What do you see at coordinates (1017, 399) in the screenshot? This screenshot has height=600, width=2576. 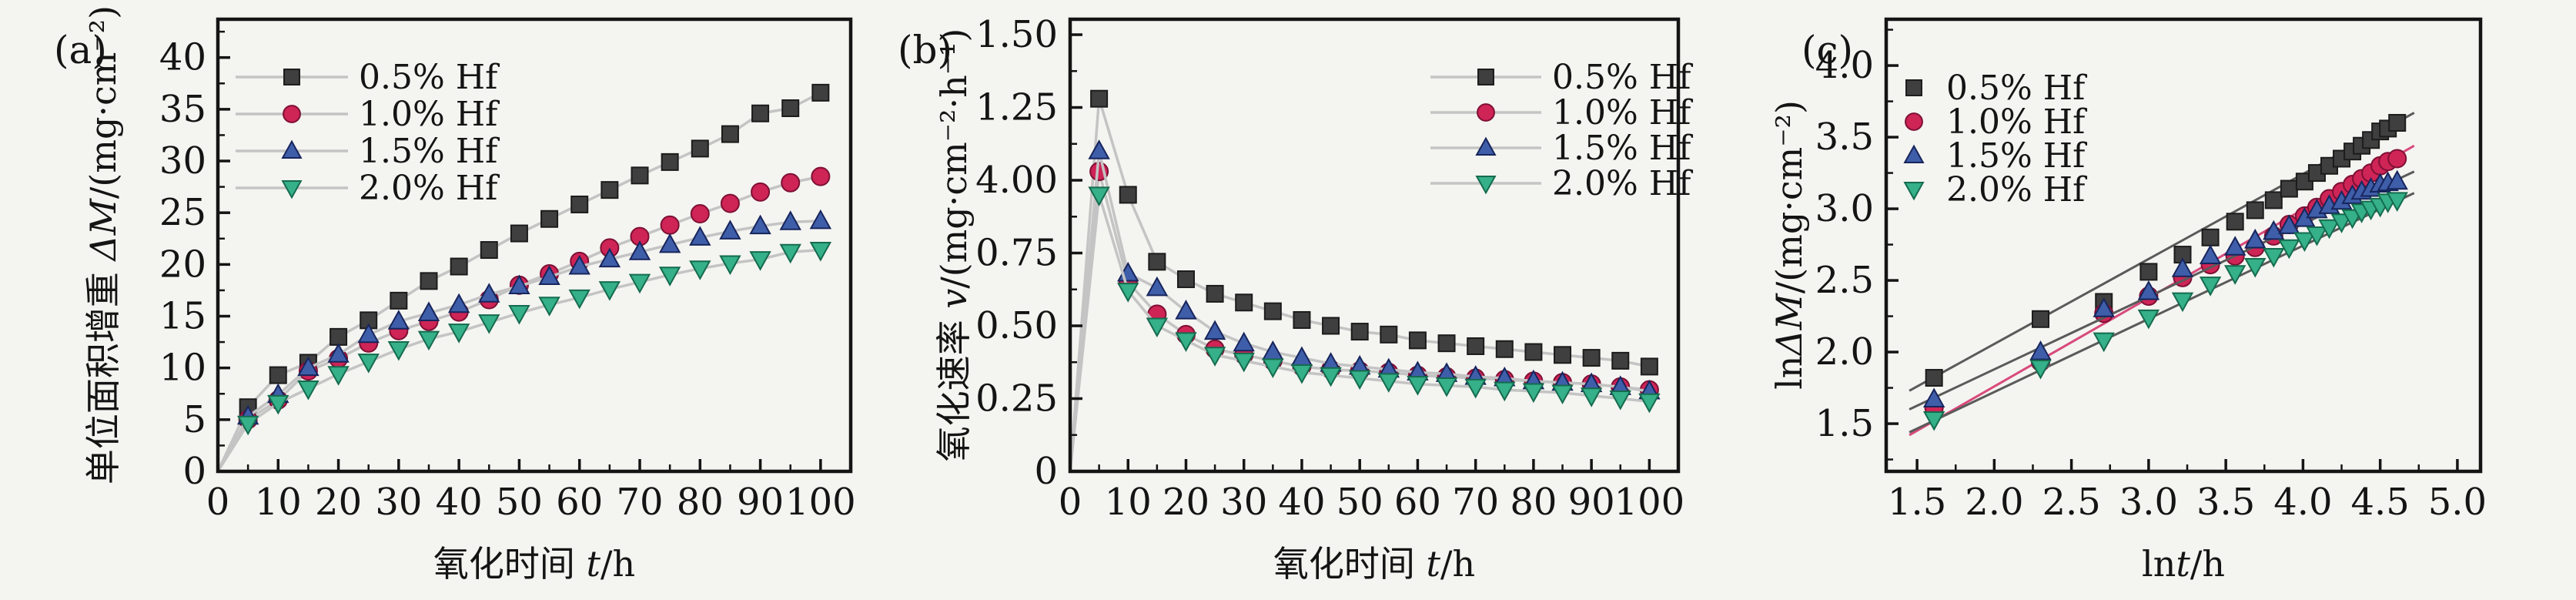 I see `y-tick-label: 0.25` at bounding box center [1017, 399].